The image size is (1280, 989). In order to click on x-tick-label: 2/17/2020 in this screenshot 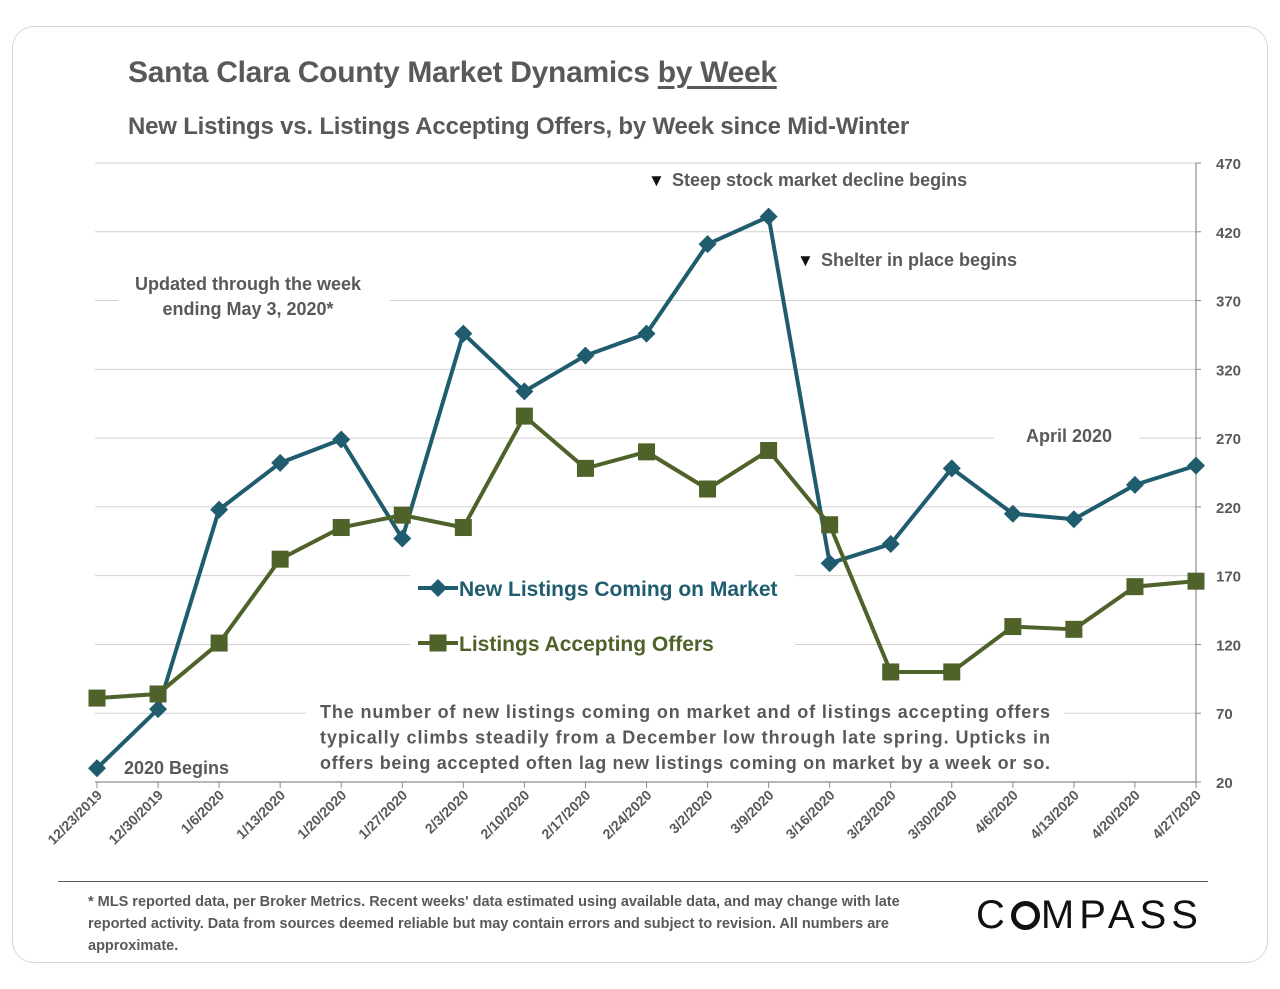, I will do `click(566, 815)`.